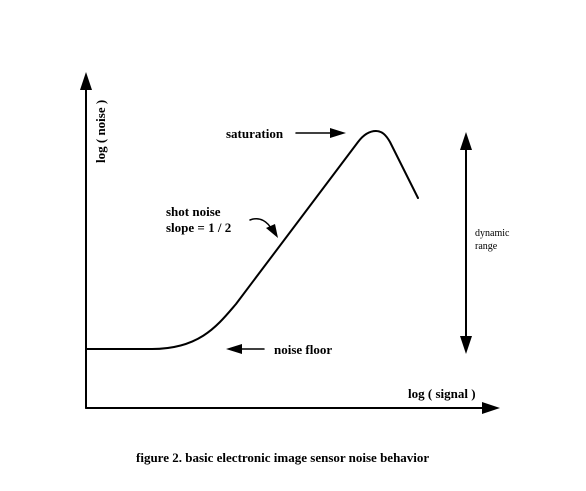 Image resolution: width=586 pixels, height=491 pixels. I want to click on y-axis-label: log ( noise ), so click(100, 131).